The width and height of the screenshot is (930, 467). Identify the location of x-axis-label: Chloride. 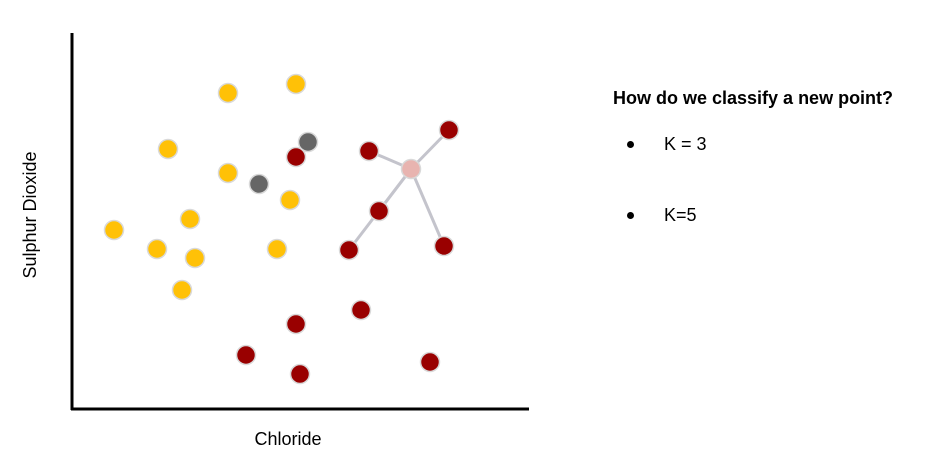
(287, 439).